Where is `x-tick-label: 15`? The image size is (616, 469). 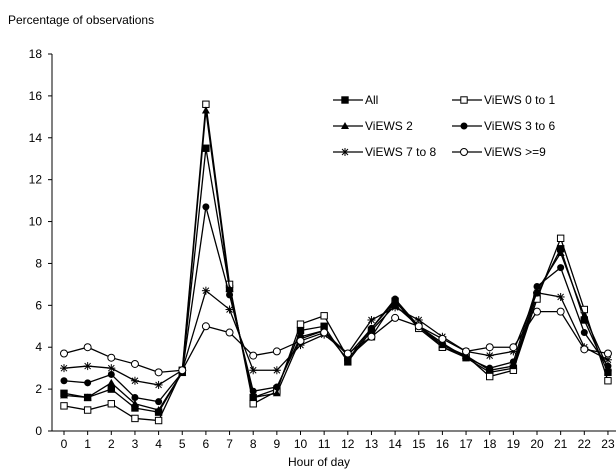
x-tick-label: 15 is located at coordinates (419, 444).